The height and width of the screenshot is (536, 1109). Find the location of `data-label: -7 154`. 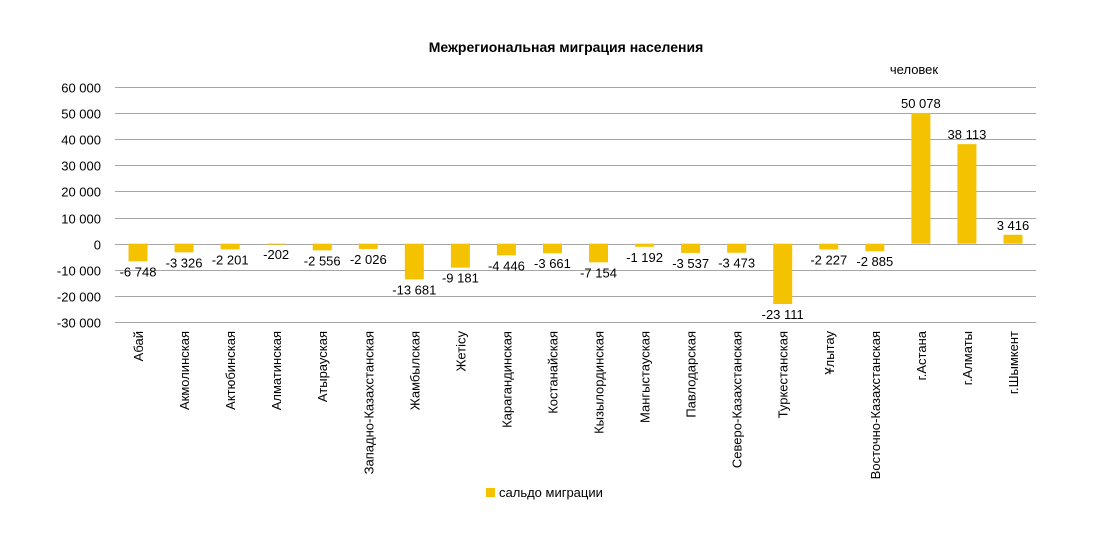

data-label: -7 154 is located at coordinates (598, 272).